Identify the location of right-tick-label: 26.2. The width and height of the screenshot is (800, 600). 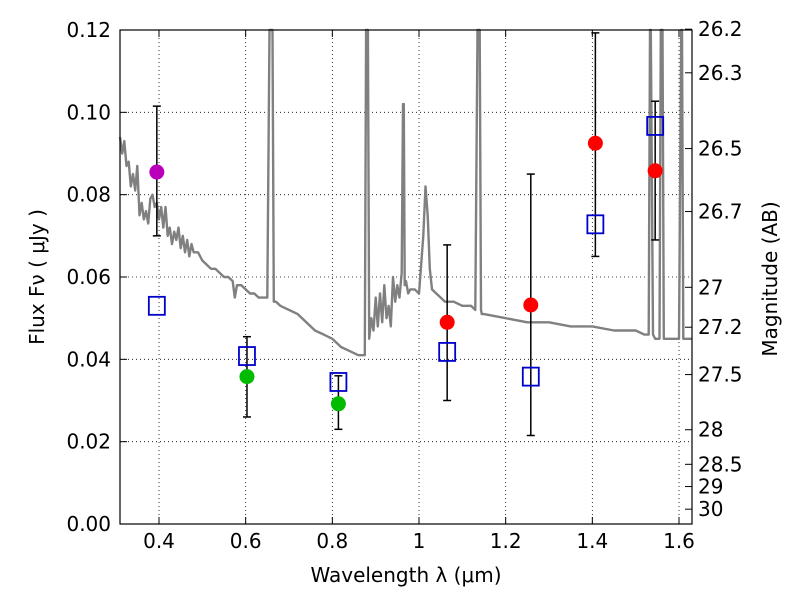
(720, 29).